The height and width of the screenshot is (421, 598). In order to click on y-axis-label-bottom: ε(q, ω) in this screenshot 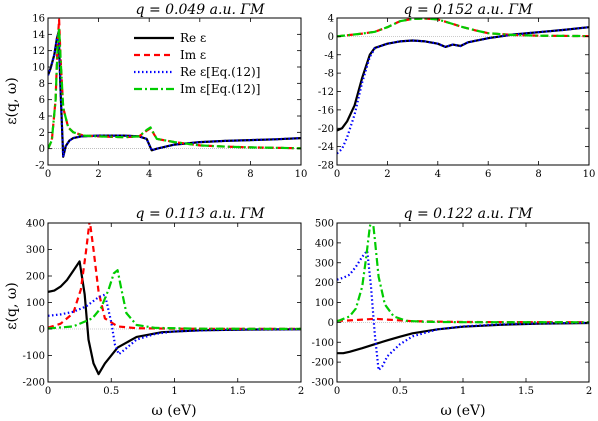, I will do `click(12, 305)`.